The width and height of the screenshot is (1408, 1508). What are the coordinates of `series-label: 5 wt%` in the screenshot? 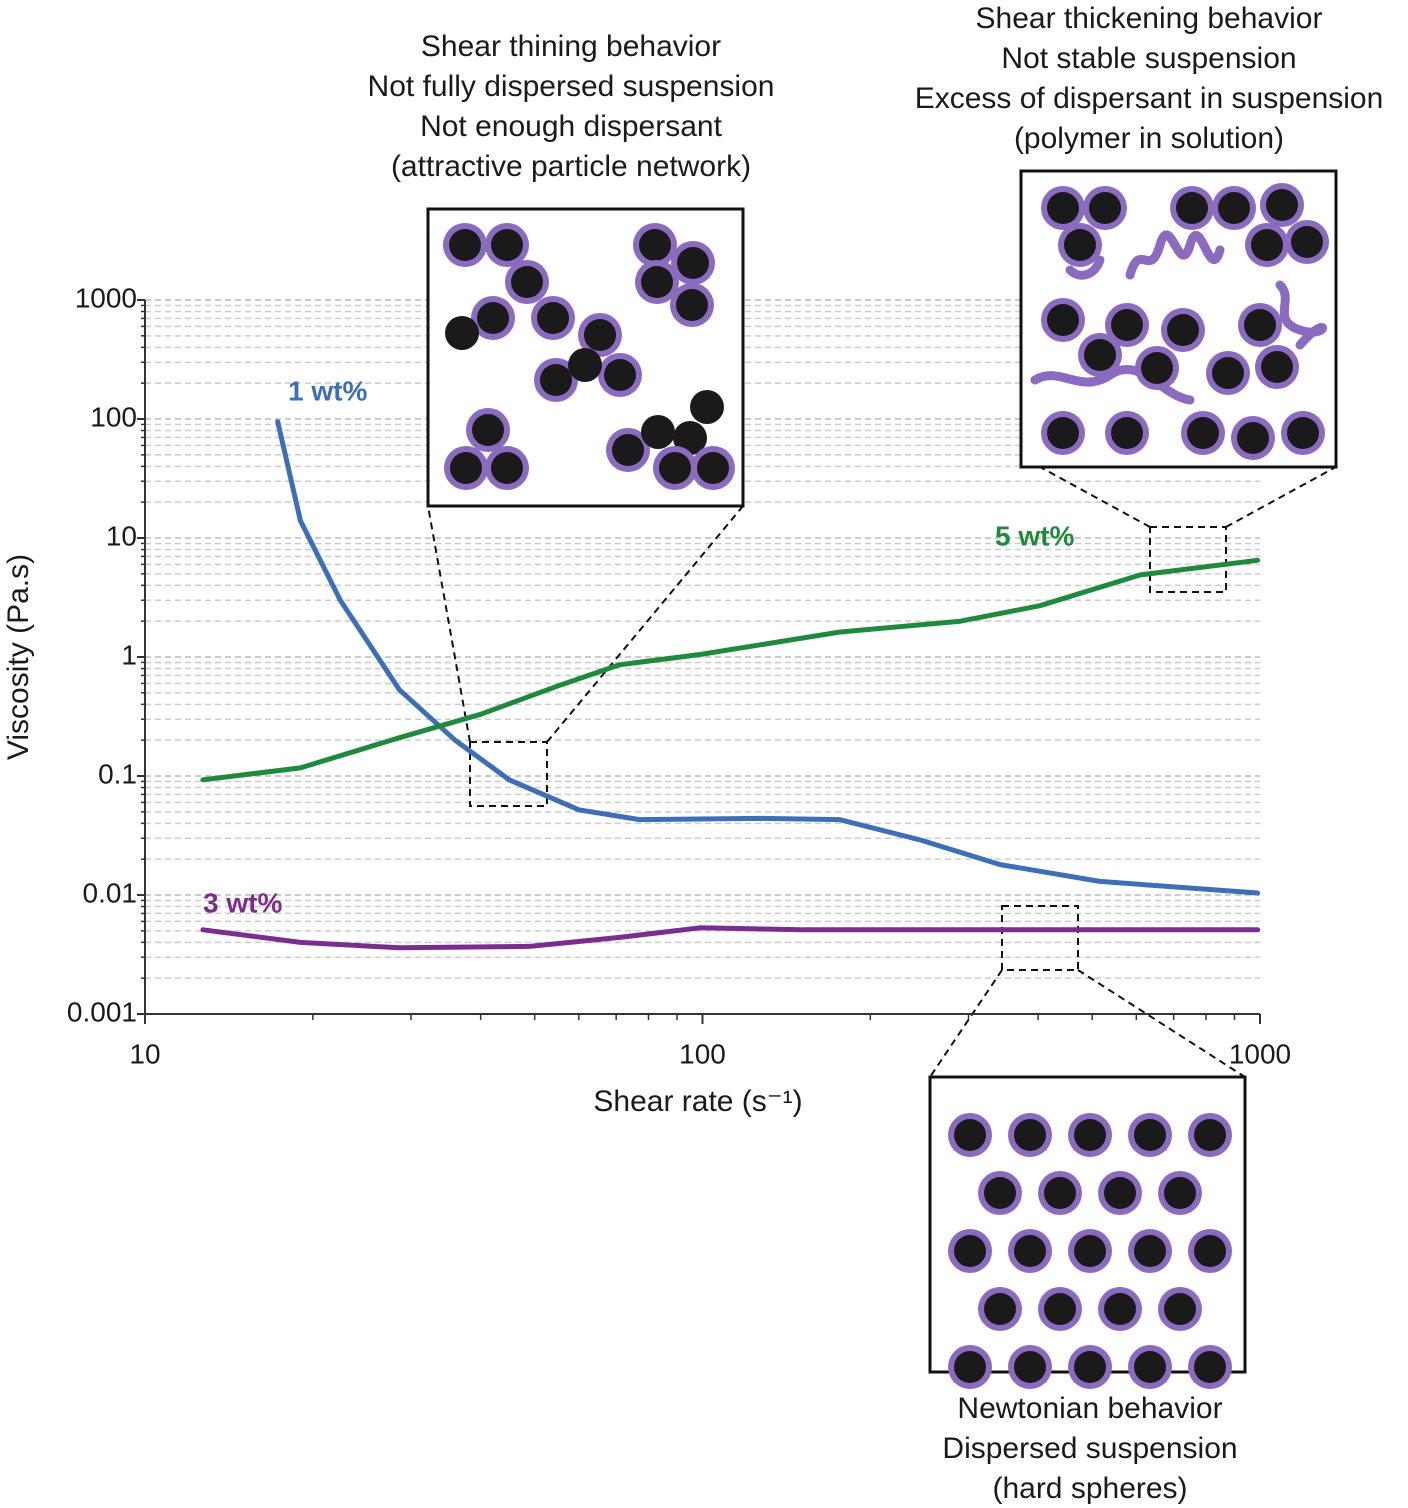 It's located at (1034, 535).